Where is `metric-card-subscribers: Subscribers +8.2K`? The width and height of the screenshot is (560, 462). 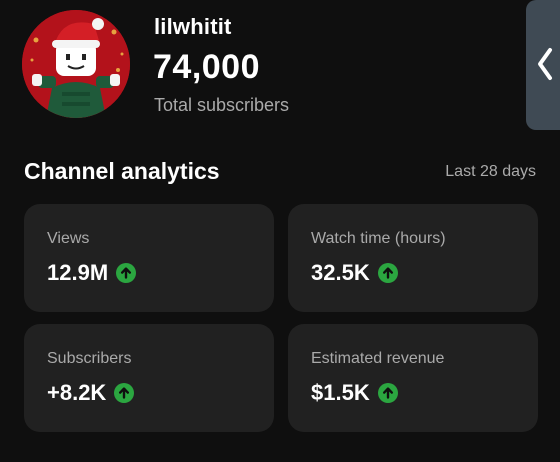 metric-card-subscribers: Subscribers +8.2K is located at coordinates (149, 378).